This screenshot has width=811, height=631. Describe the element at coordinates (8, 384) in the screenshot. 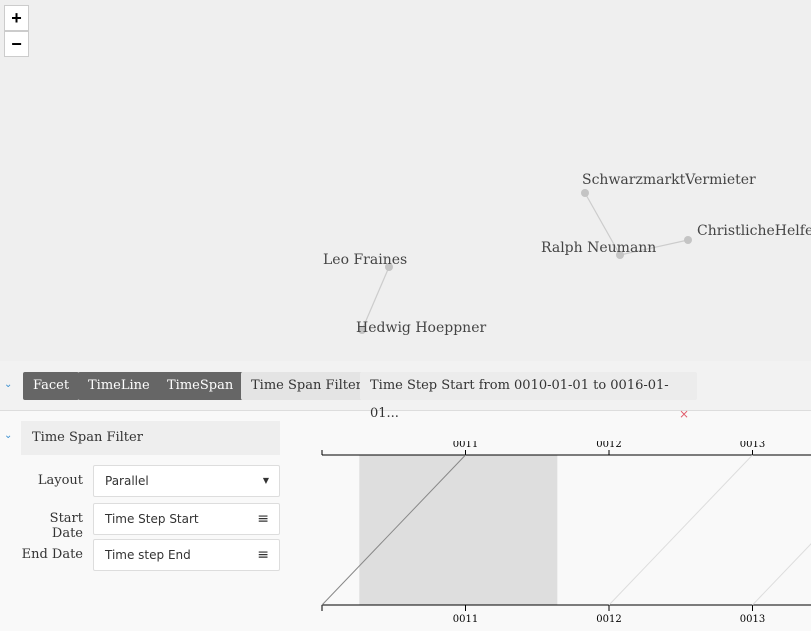

I see `collapse-chevron-icon: ⌄` at that location.